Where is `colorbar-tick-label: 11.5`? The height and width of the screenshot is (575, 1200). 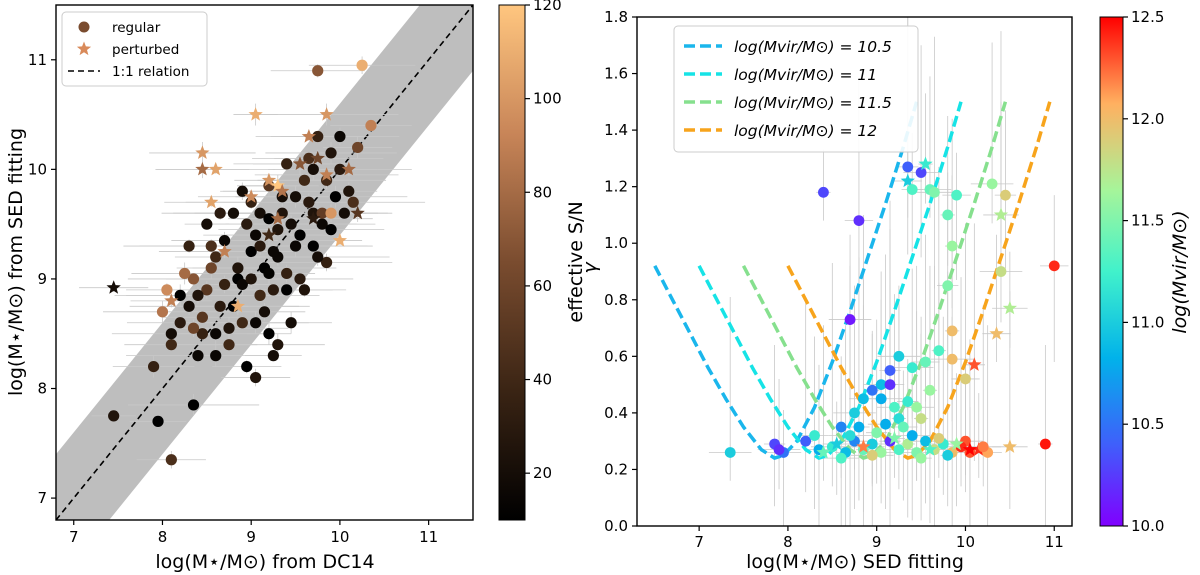 colorbar-tick-label: 11.5 is located at coordinates (1147, 221).